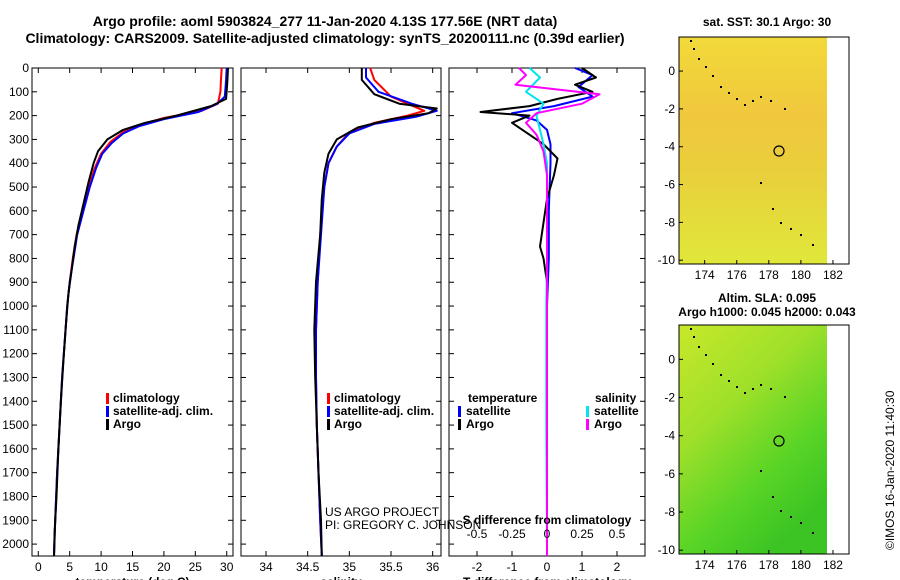  Describe the element at coordinates (15, 306) in the screenshot. I see `depth-tick-label: 1000` at that location.